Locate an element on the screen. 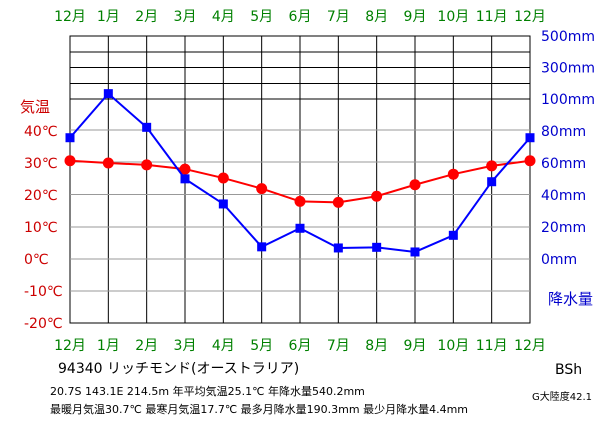 This screenshot has height=425, width=611. precipitation-tick-label: 300mm is located at coordinates (568, 69).